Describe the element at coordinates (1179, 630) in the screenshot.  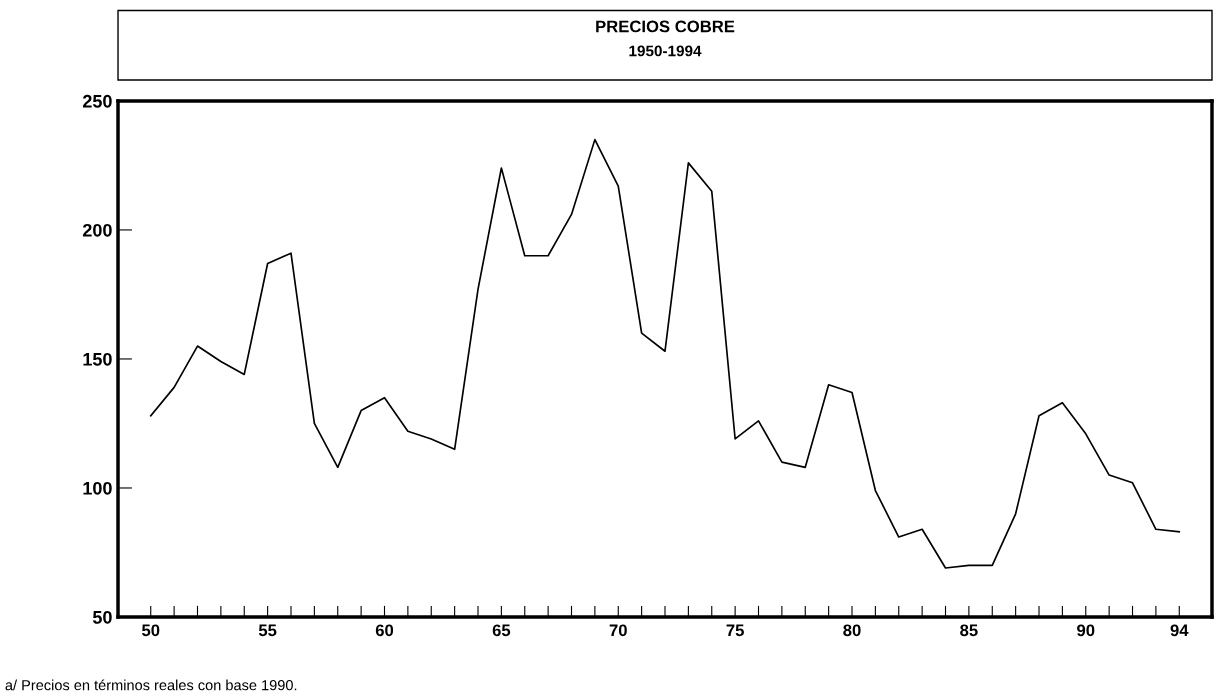
I see `x-tick-label: 94` at that location.